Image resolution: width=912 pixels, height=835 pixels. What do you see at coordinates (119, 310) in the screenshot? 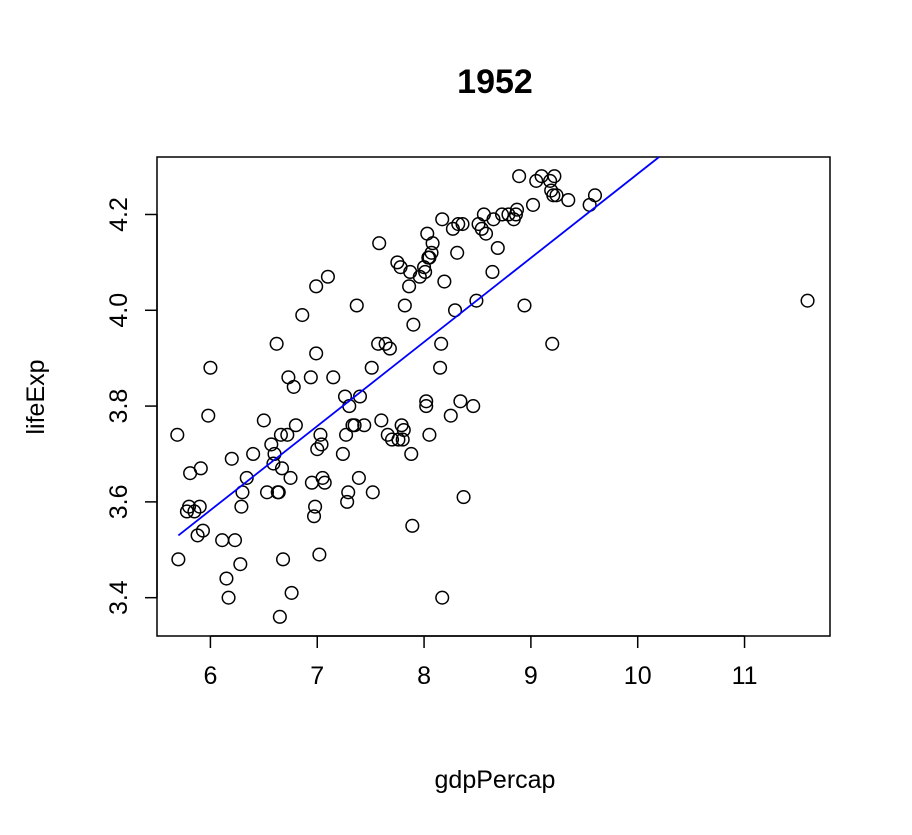
I see `y-tick-label: 4.0` at bounding box center [119, 310].